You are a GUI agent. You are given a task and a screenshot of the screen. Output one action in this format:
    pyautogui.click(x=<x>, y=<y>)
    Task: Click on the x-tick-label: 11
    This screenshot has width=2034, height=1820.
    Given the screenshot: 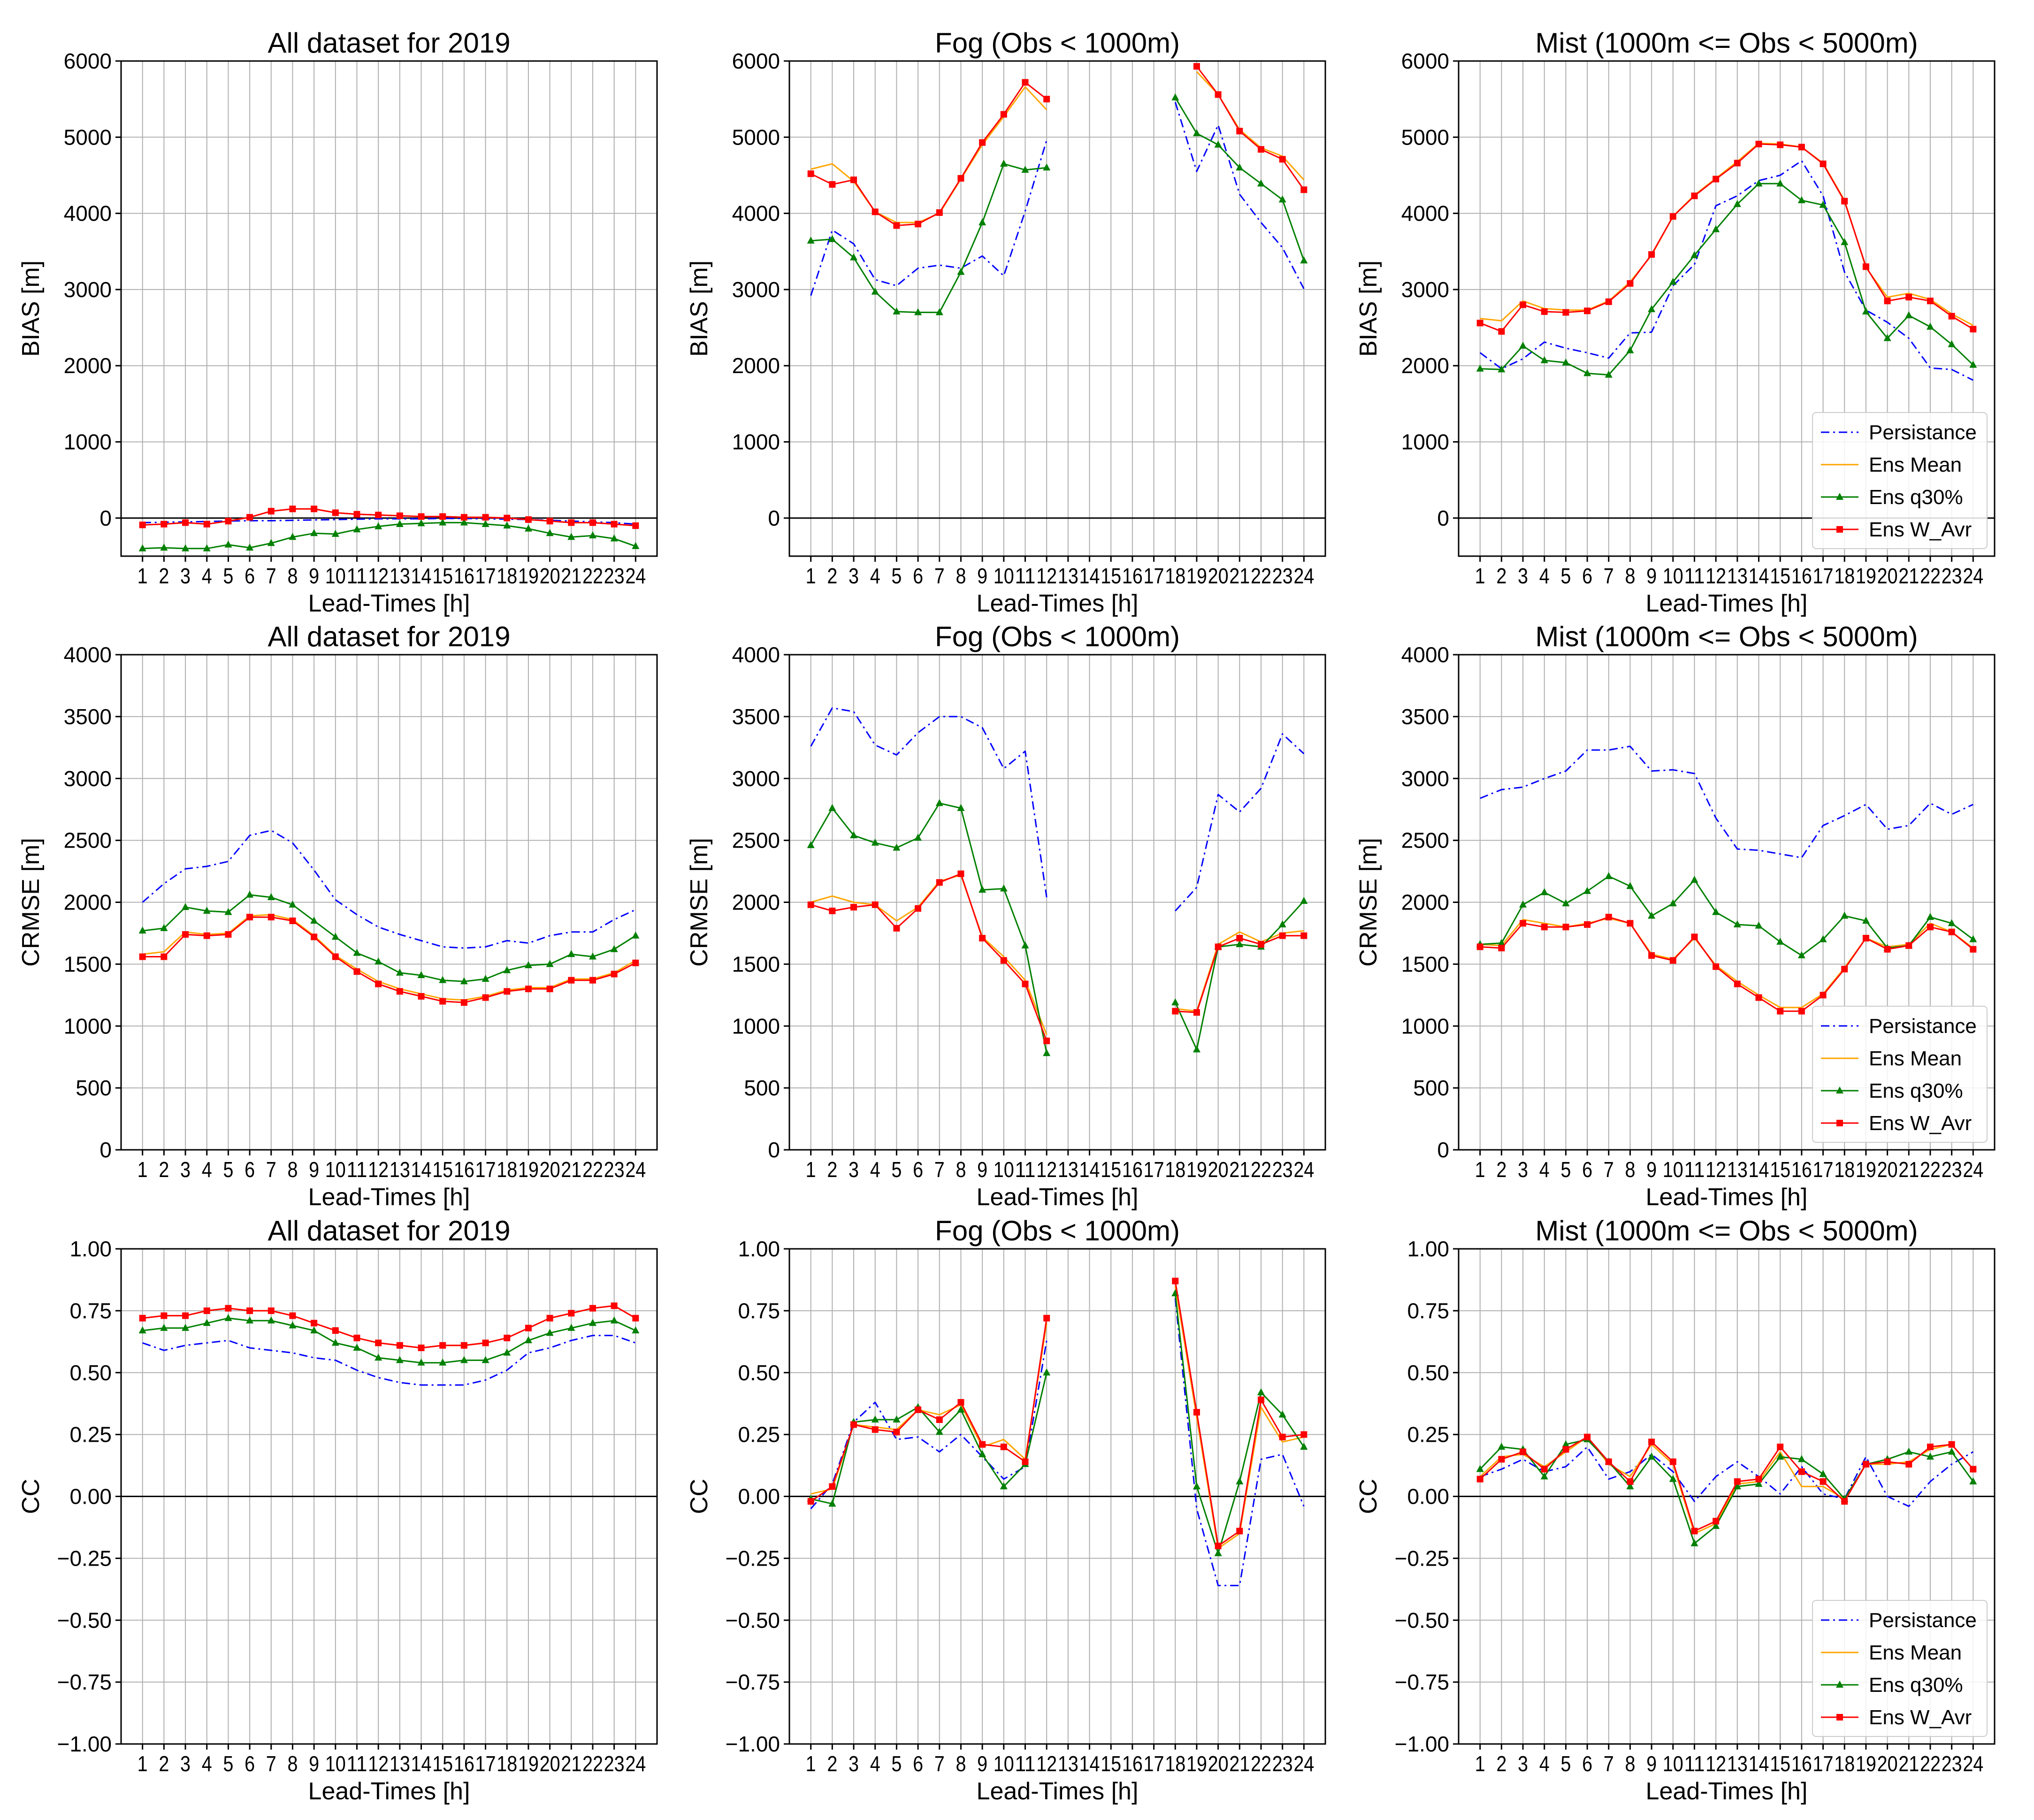 What is the action you would take?
    pyautogui.click(x=1025, y=576)
    